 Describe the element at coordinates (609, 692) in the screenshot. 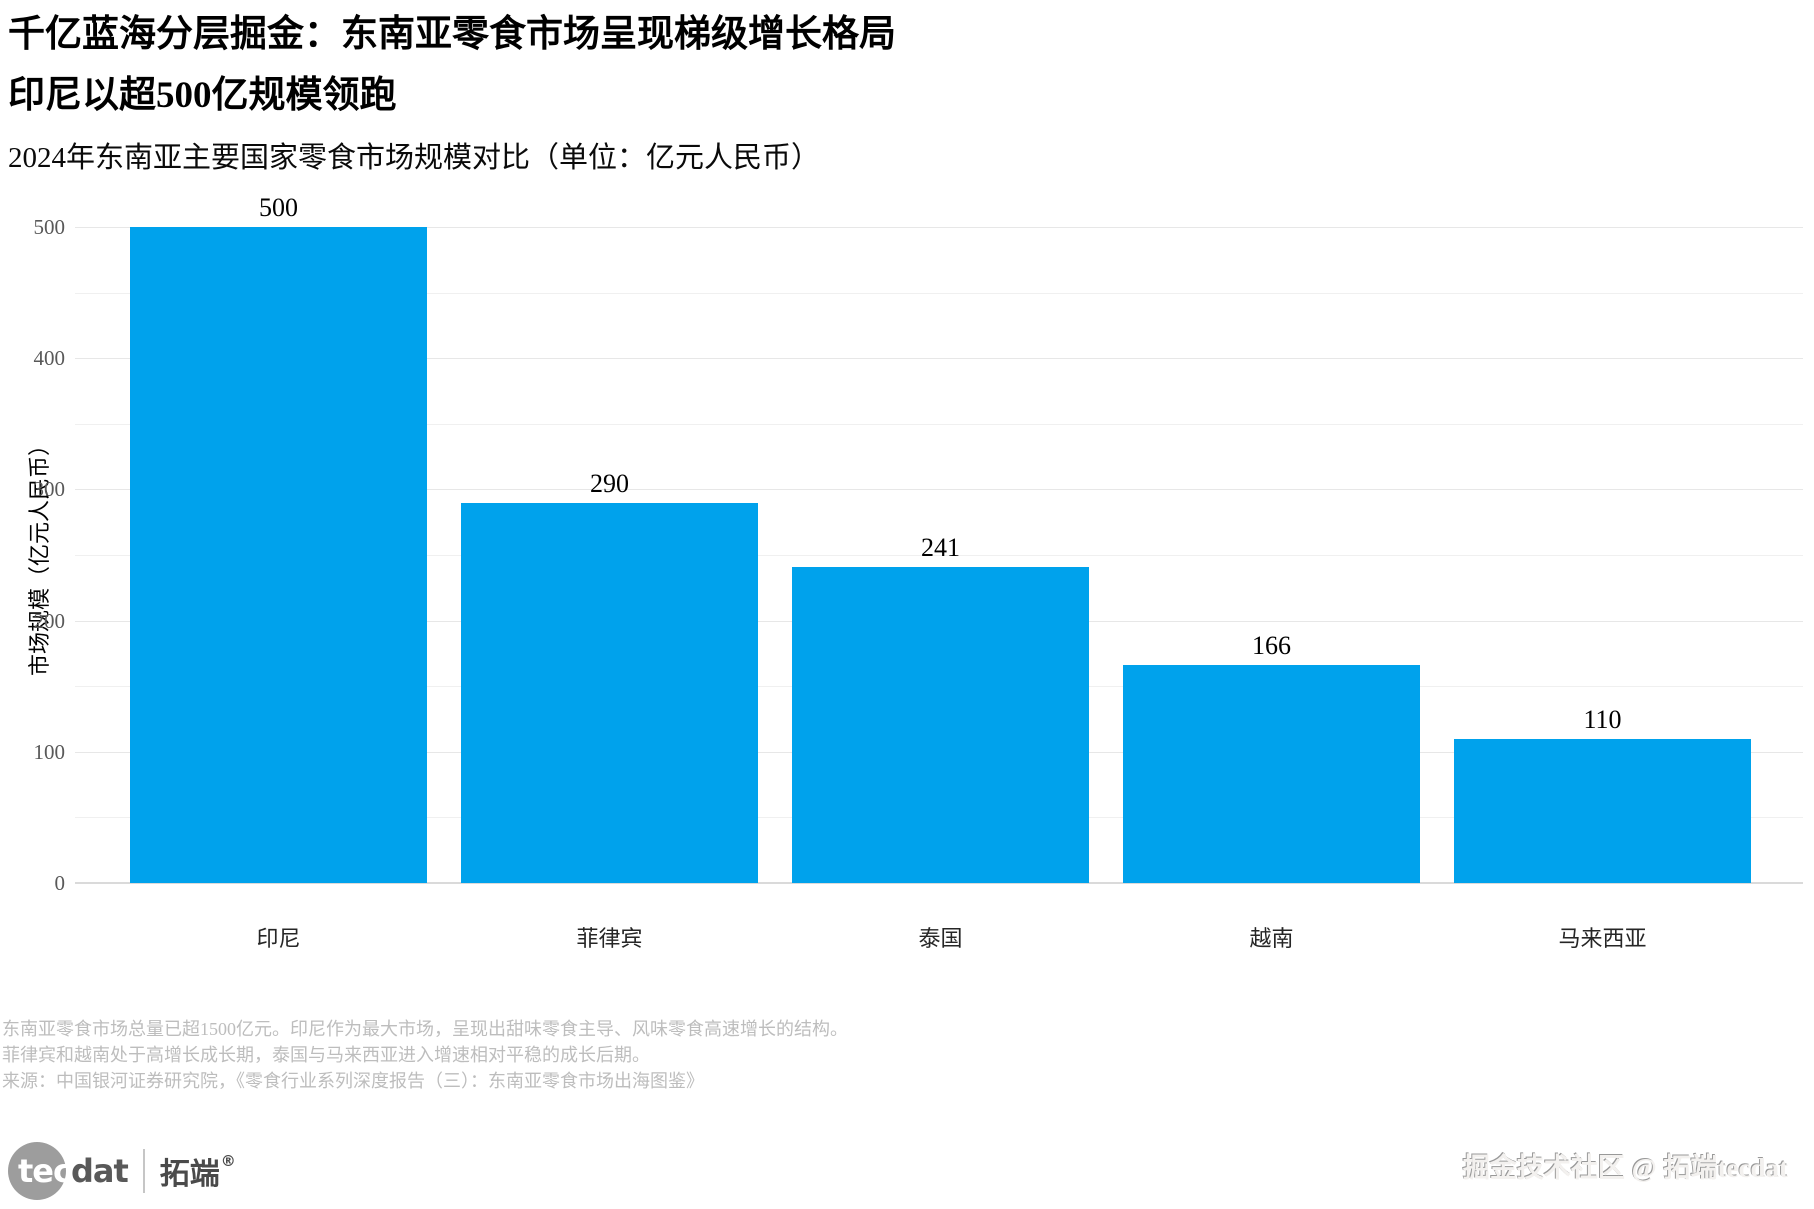

I see `bar-菲律宾` at that location.